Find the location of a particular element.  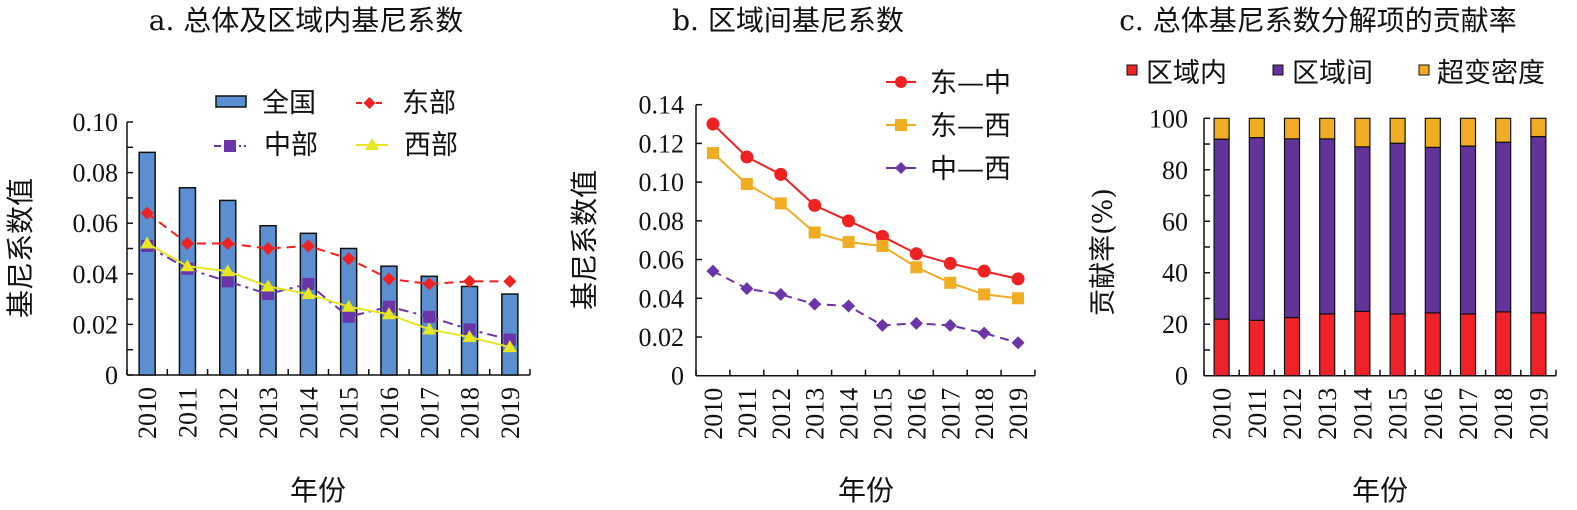

chart-b-title: b. 区域间基尼系数 is located at coordinates (788, 20).